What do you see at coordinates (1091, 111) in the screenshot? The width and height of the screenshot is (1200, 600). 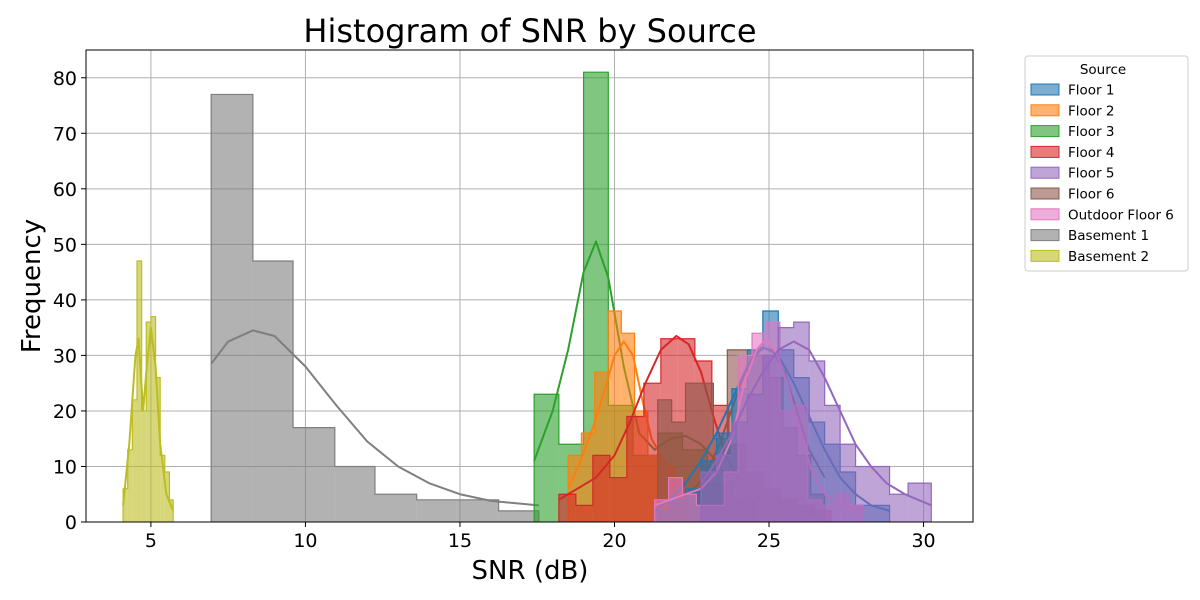 I see `legend-label: Floor 2` at bounding box center [1091, 111].